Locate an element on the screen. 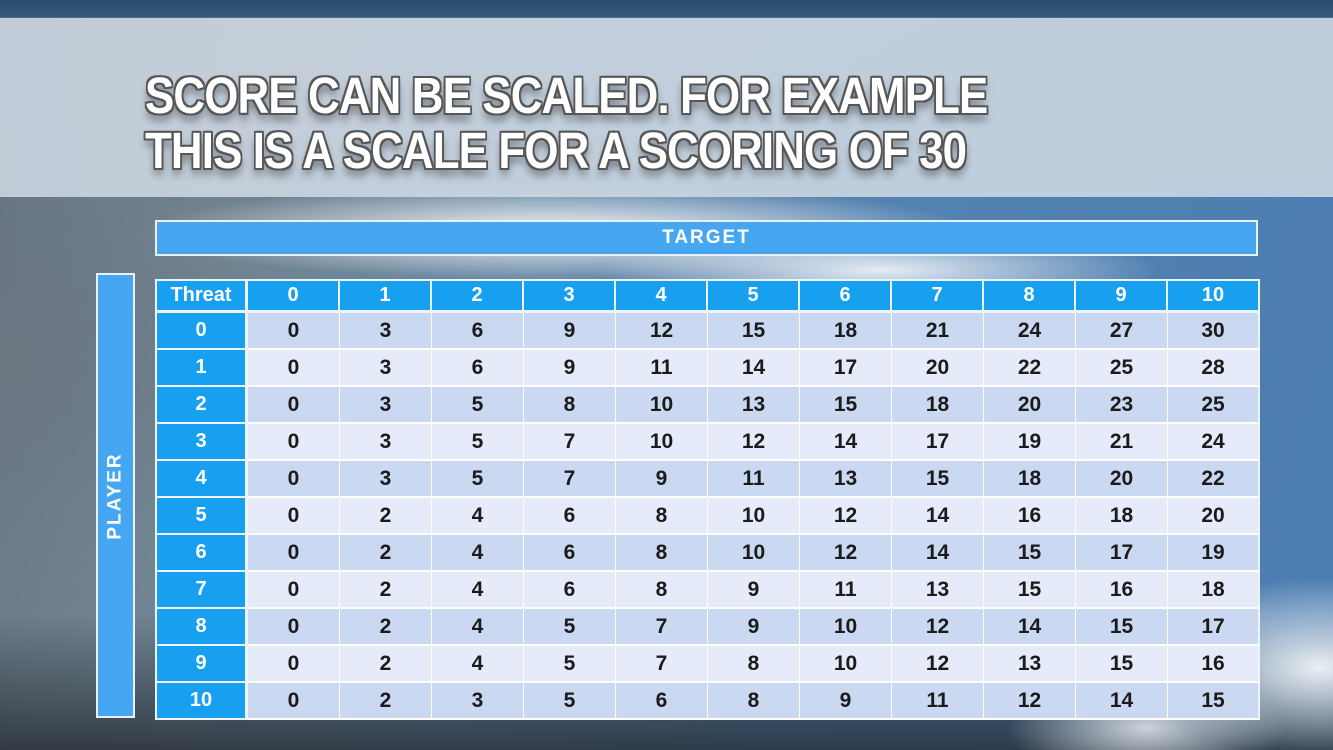  player-axis-label-text: PLAYER is located at coordinates (115, 495).